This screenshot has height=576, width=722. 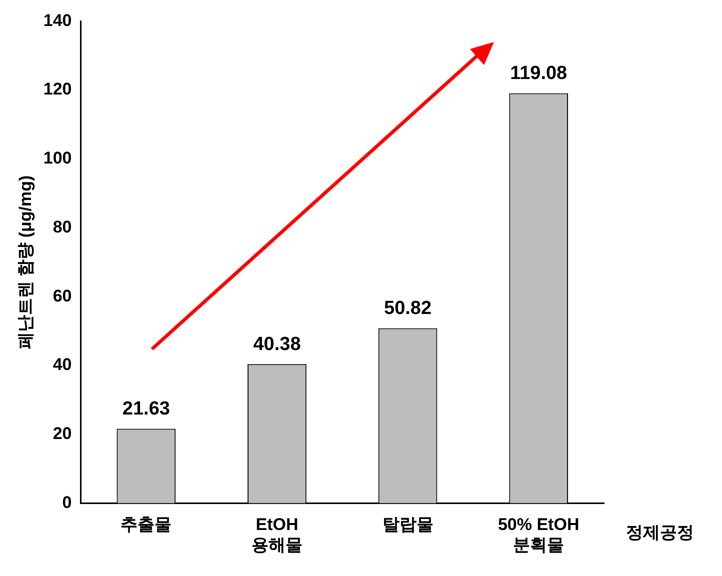 I want to click on data-label: 119.08, so click(x=539, y=73).